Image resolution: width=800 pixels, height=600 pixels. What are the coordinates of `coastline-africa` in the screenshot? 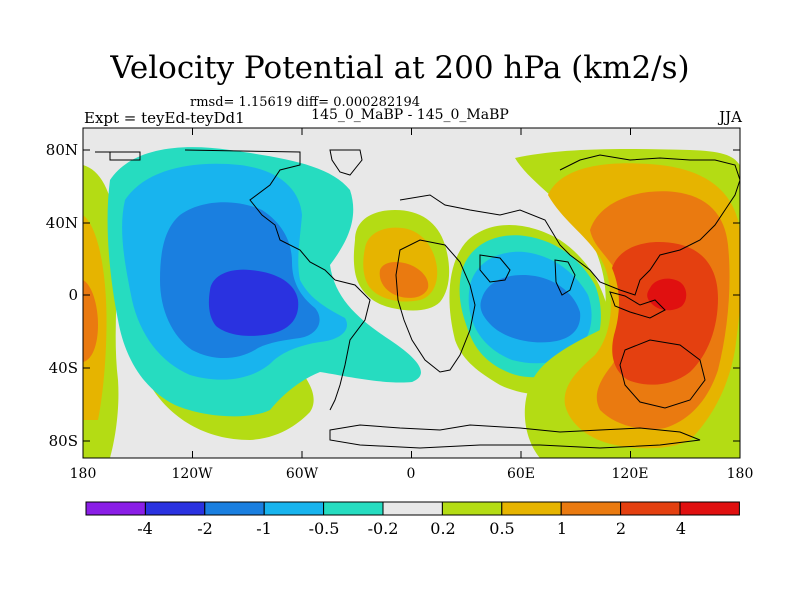 It's located at (435, 306).